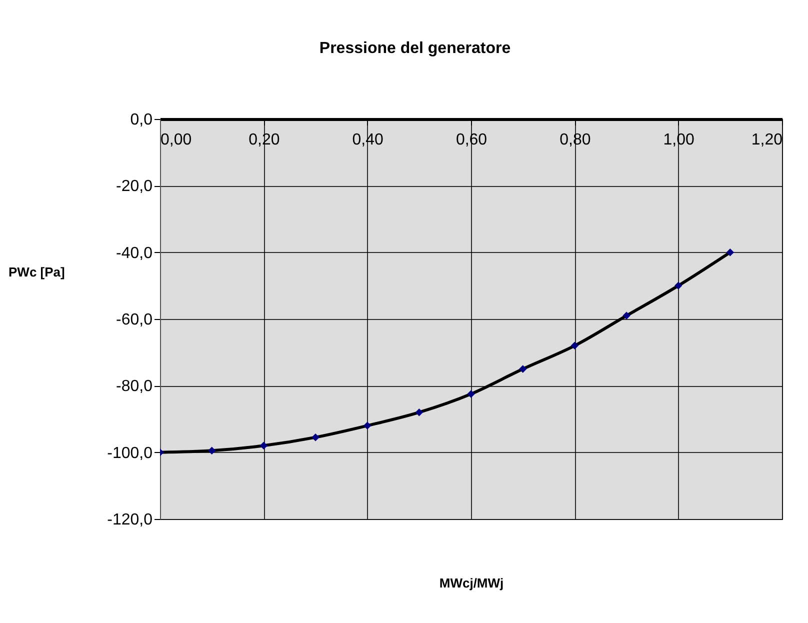 This screenshot has height=623, width=808. Describe the element at coordinates (767, 140) in the screenshot. I see `x-tick-label: 1,20` at that location.